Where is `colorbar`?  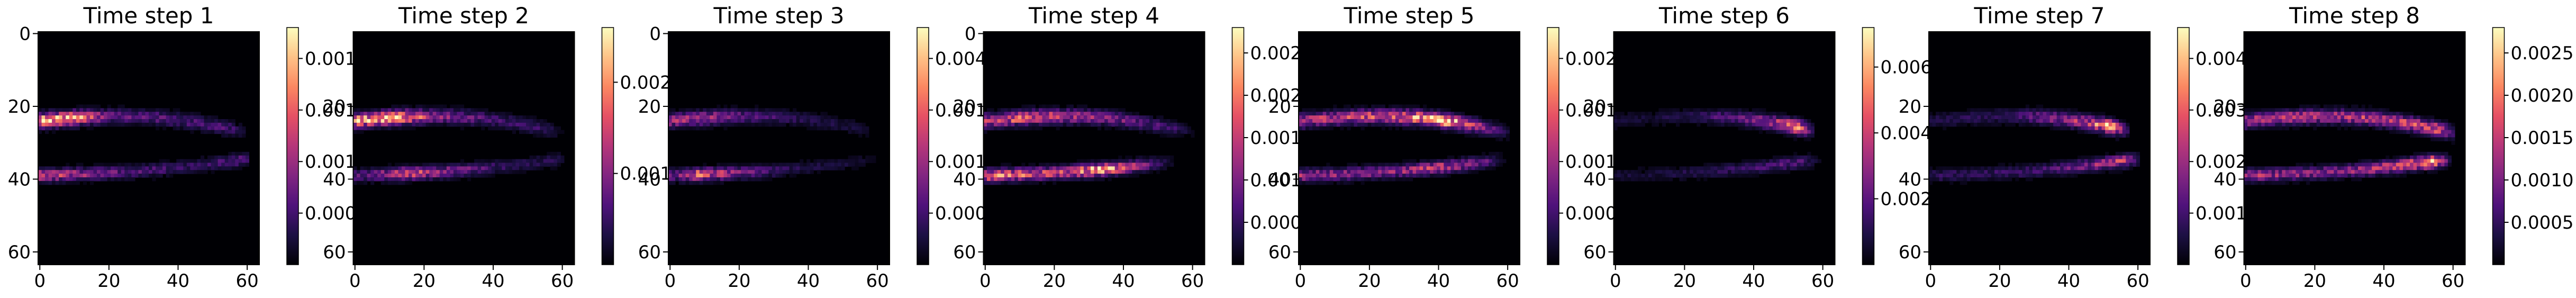
colorbar is located at coordinates (292, 146).